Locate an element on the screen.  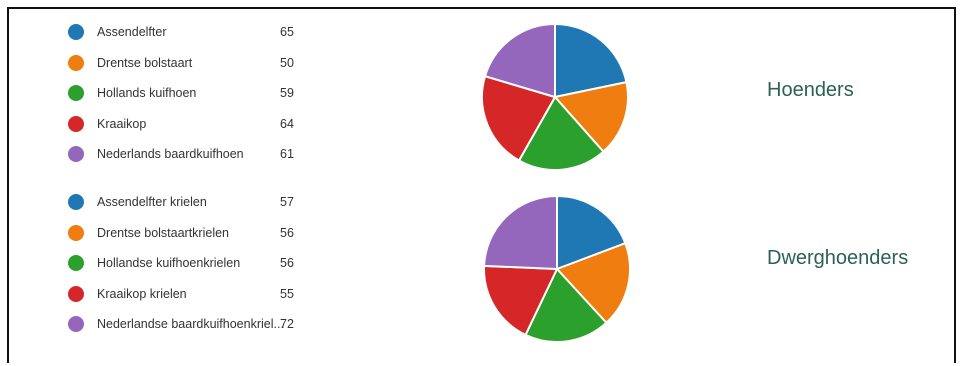
legend-item: Kraaikop 64 is located at coordinates (188, 125).